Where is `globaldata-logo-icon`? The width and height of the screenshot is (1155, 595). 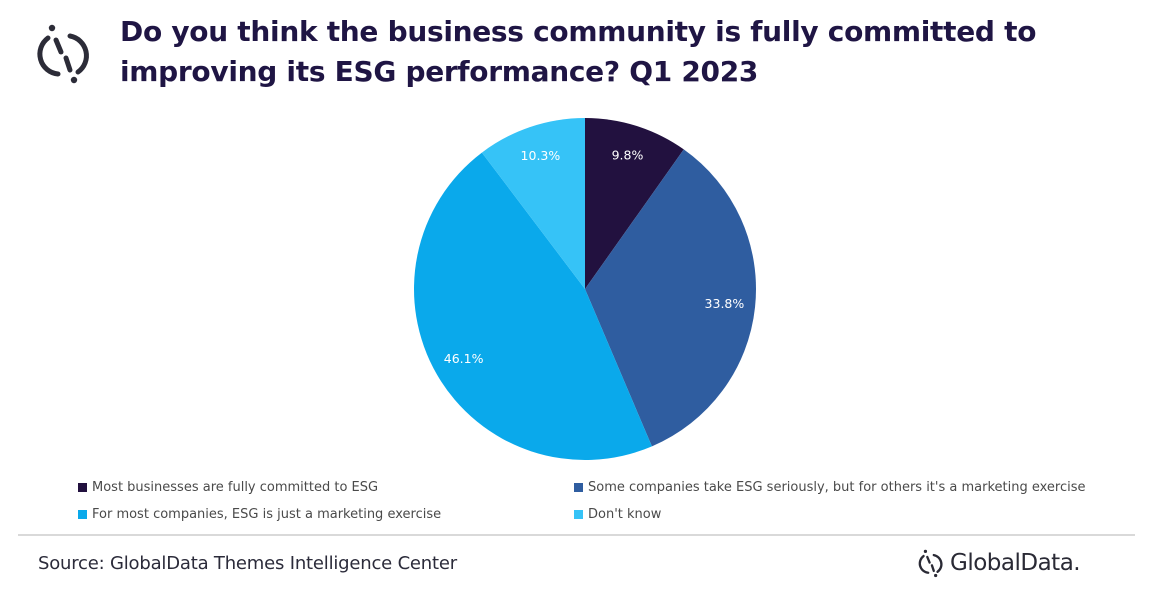 globaldata-logo-icon is located at coordinates (63, 54).